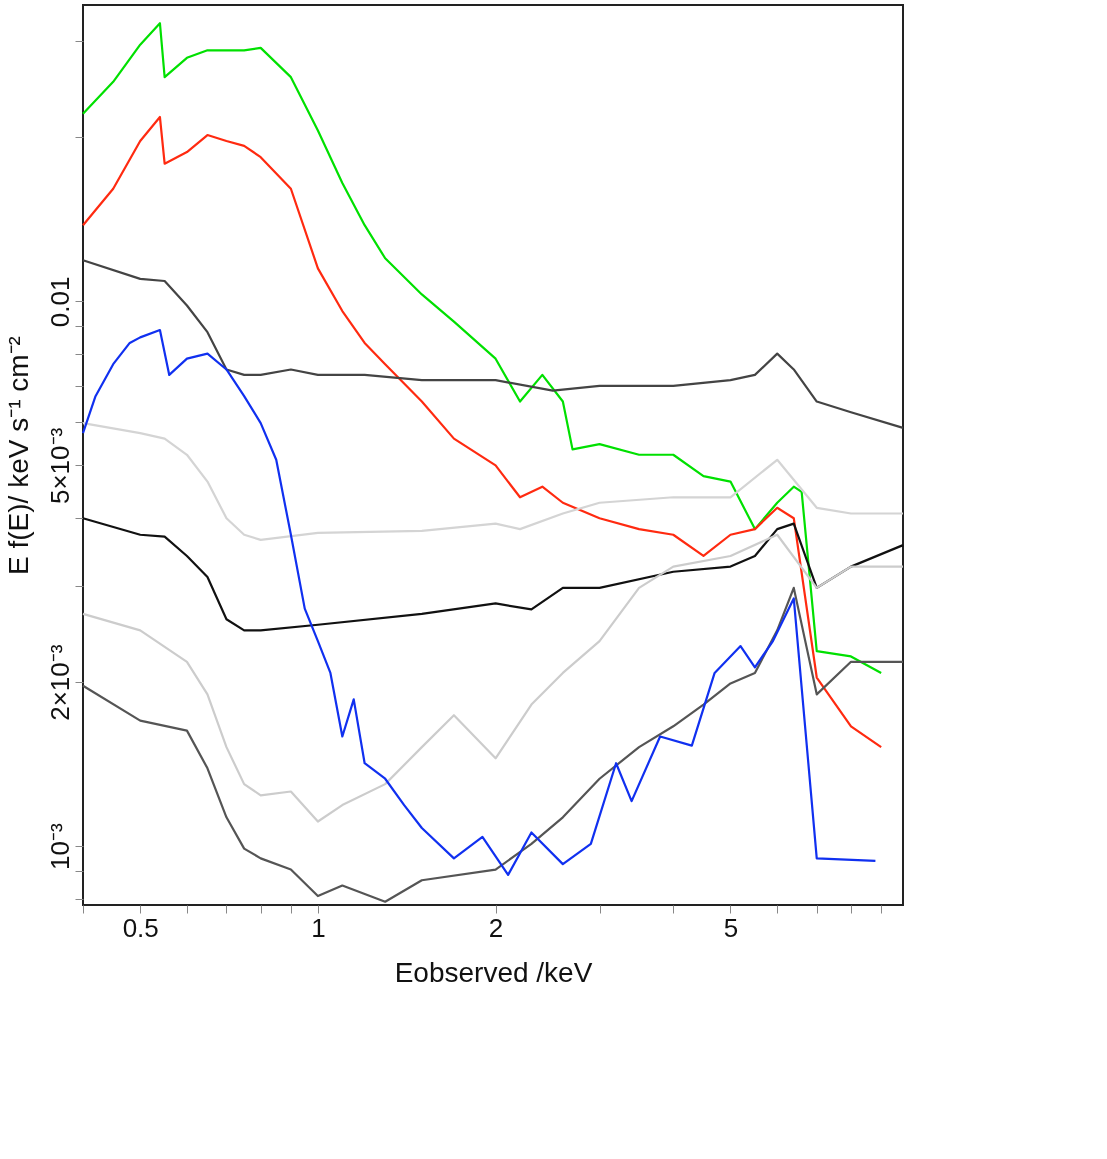  Describe the element at coordinates (59, 846) in the screenshot. I see `y-tick-label: 10⁻³` at that location.